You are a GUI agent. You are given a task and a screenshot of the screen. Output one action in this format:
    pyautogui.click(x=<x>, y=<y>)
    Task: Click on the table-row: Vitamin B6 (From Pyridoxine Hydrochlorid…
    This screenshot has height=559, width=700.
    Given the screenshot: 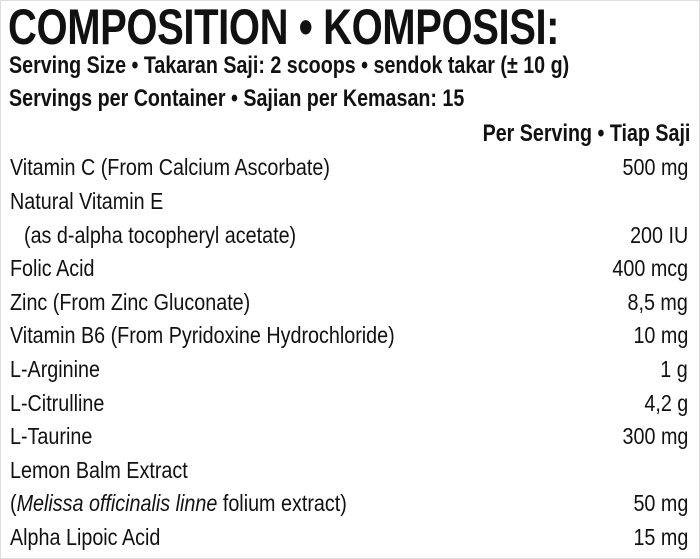 What is the action you would take?
    pyautogui.click(x=350, y=337)
    